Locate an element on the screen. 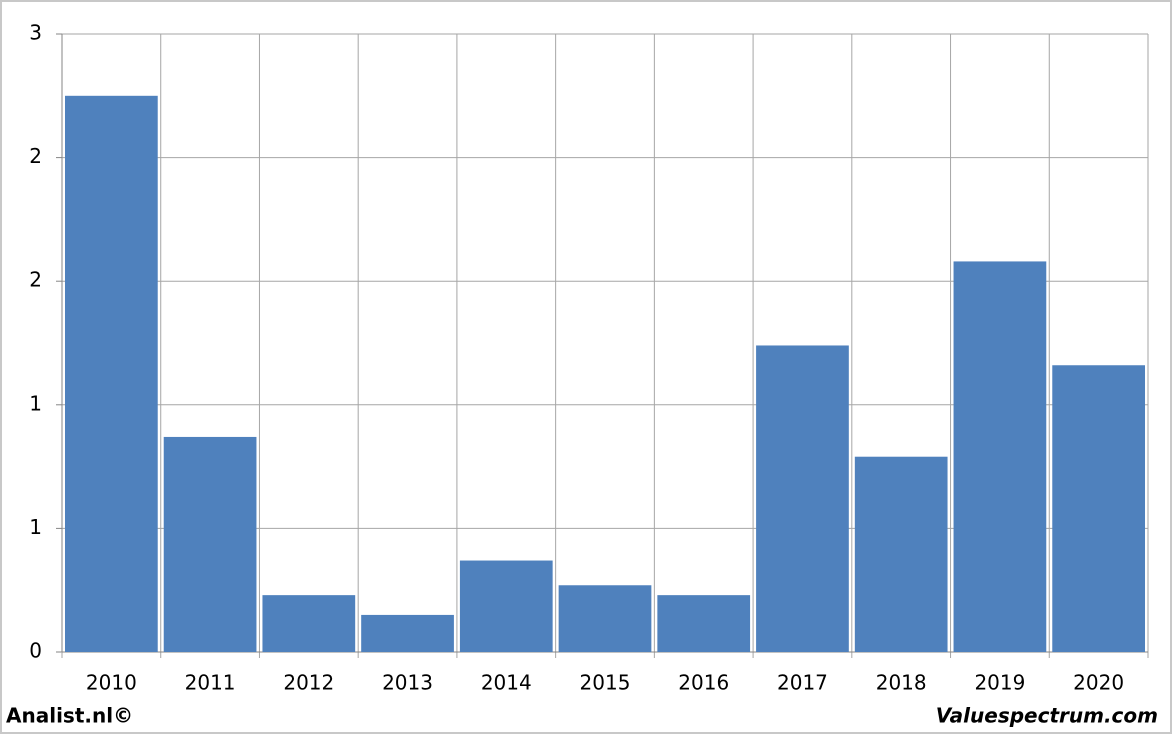  y-tick-label: 3 is located at coordinates (35, 33).